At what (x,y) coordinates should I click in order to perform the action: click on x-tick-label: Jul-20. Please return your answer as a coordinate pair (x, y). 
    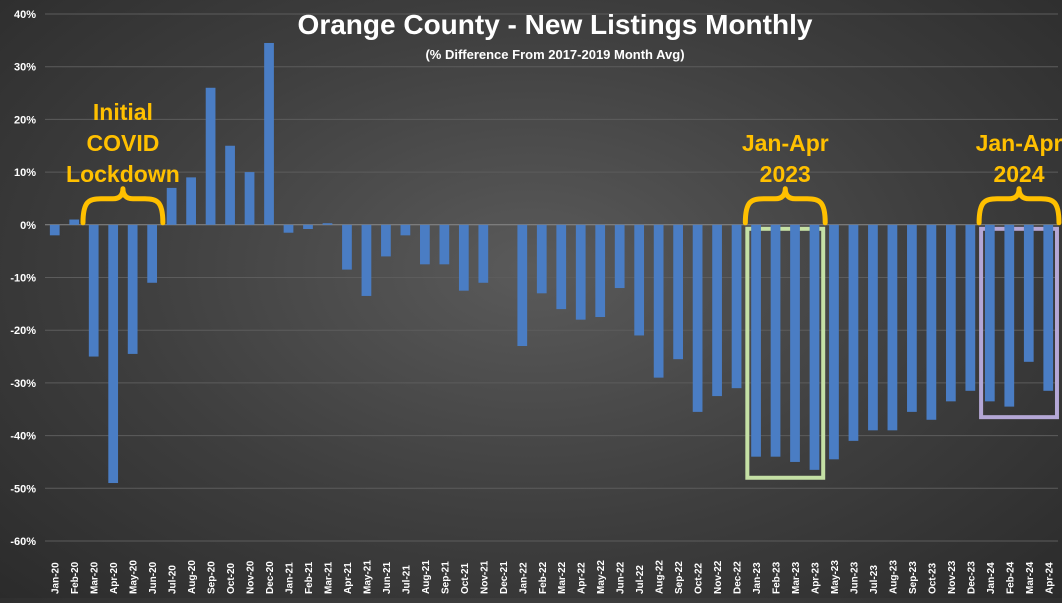
    Looking at the image, I should click on (173, 579).